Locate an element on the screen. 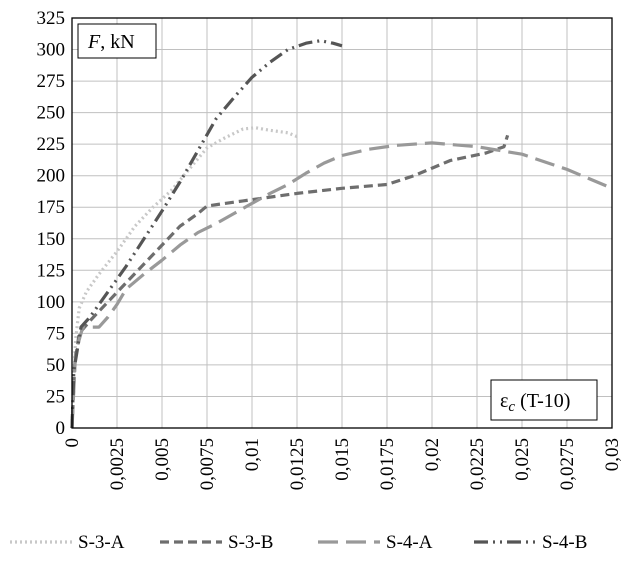 The height and width of the screenshot is (566, 635). legend-label: S-4-B is located at coordinates (564, 542).